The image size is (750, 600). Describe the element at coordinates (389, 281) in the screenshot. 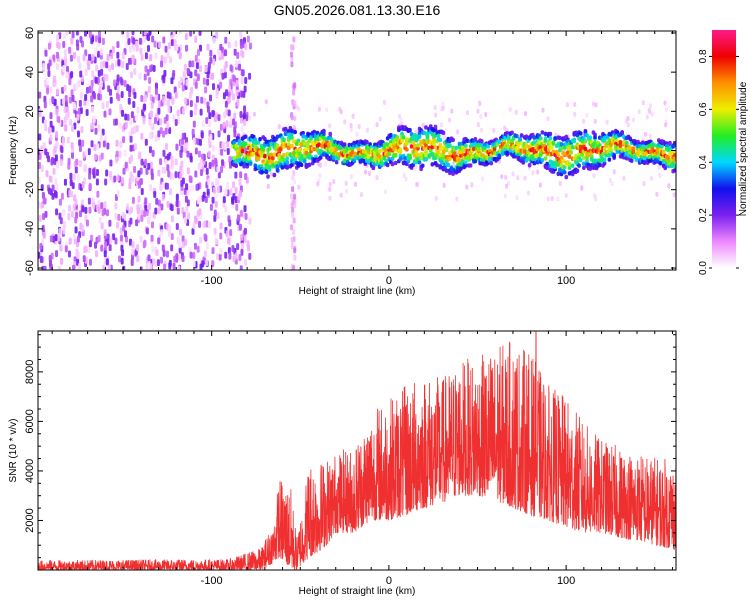

I see `heatmap-xtick-label: 0` at that location.